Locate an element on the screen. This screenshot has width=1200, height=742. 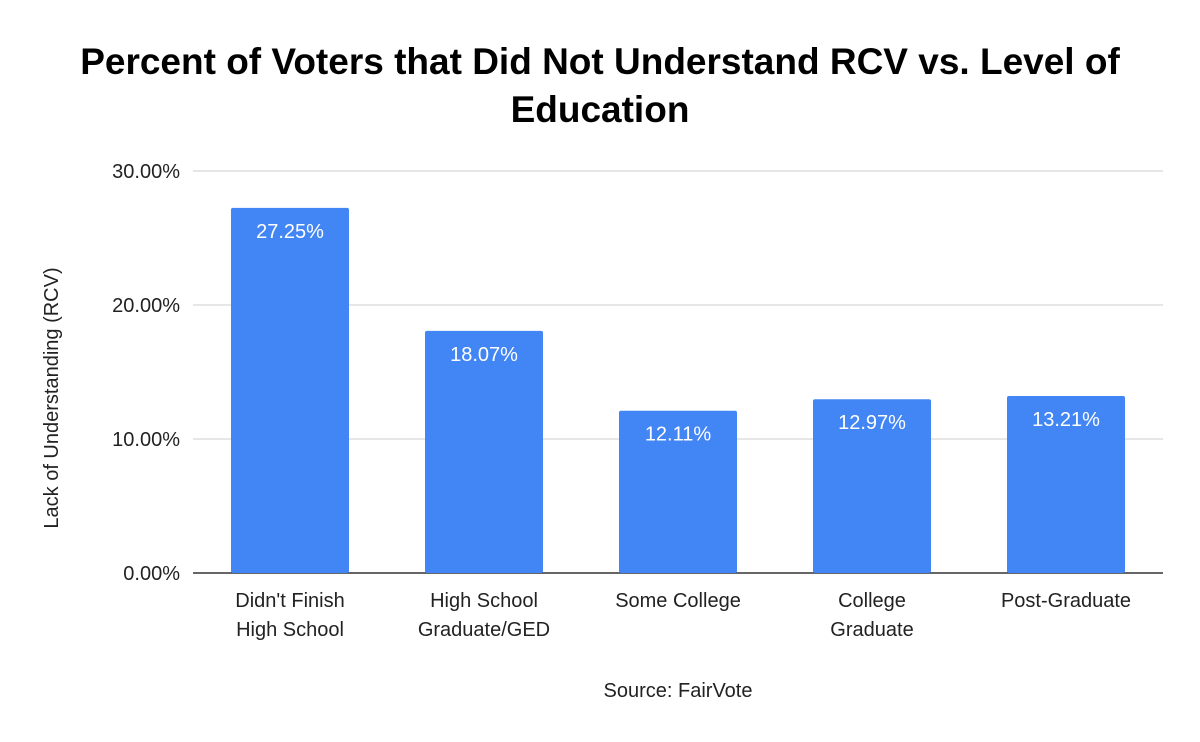
bar-data-label: 13.21% is located at coordinates (1066, 420).